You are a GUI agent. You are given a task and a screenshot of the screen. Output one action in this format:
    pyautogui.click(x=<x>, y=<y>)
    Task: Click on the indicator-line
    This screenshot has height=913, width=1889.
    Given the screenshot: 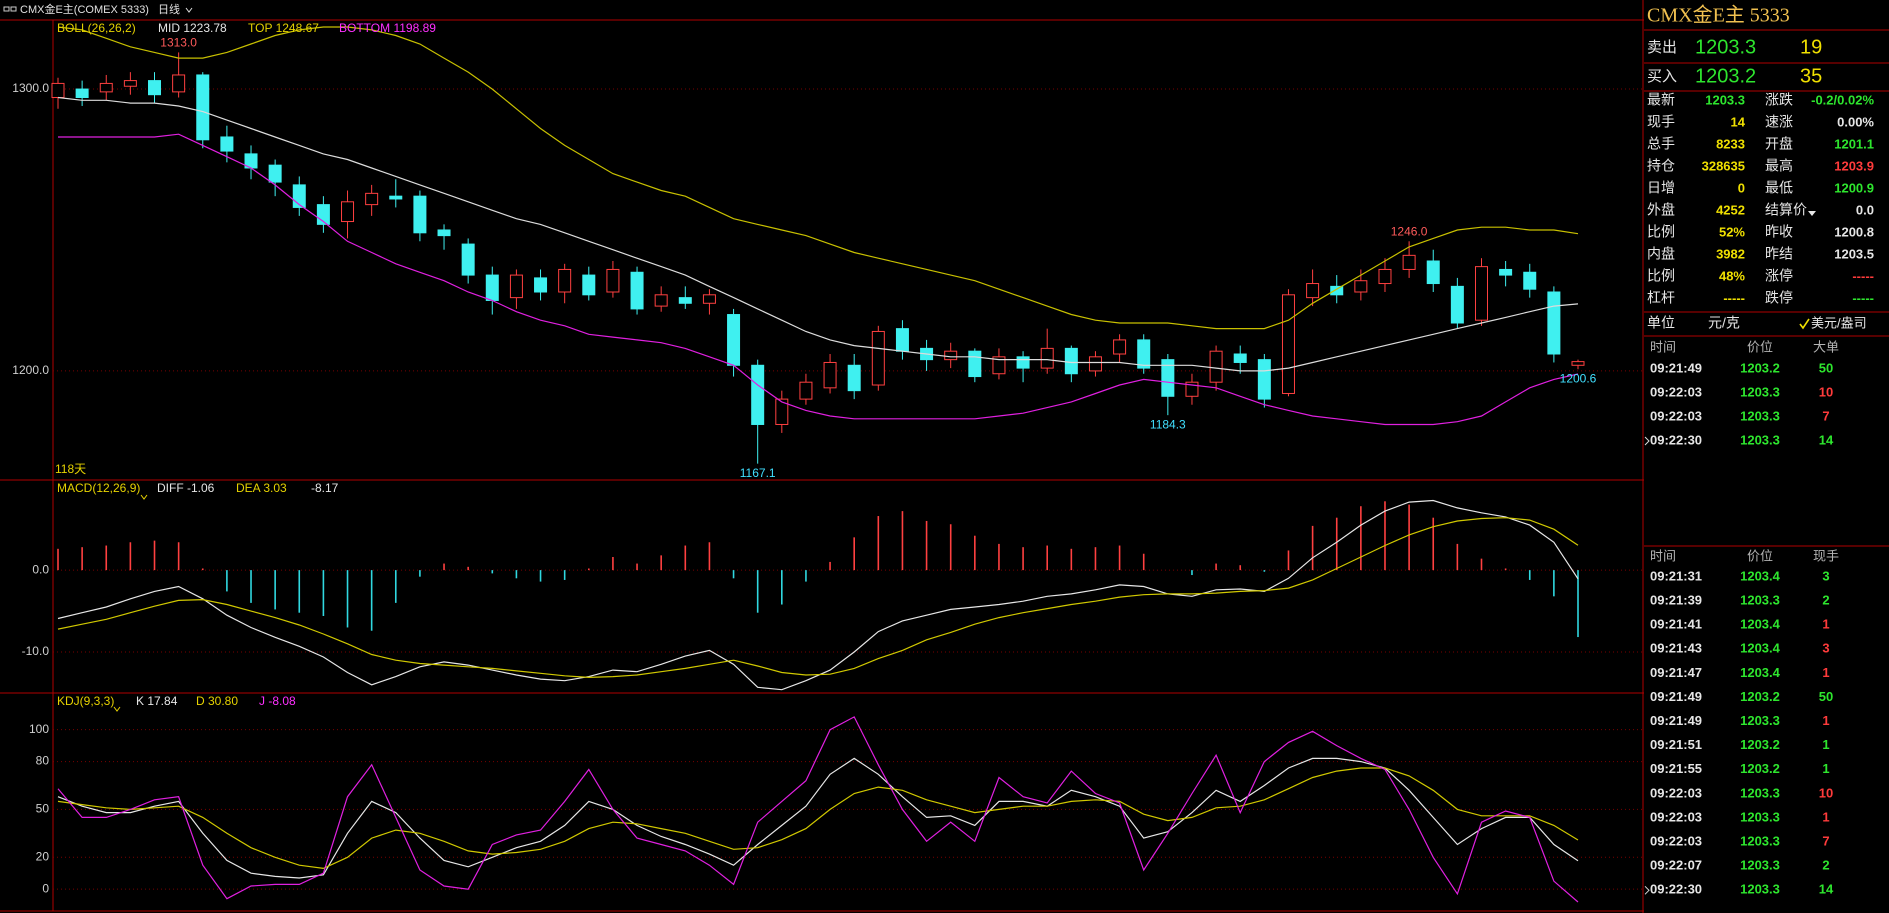 What is the action you would take?
    pyautogui.click(x=818, y=818)
    